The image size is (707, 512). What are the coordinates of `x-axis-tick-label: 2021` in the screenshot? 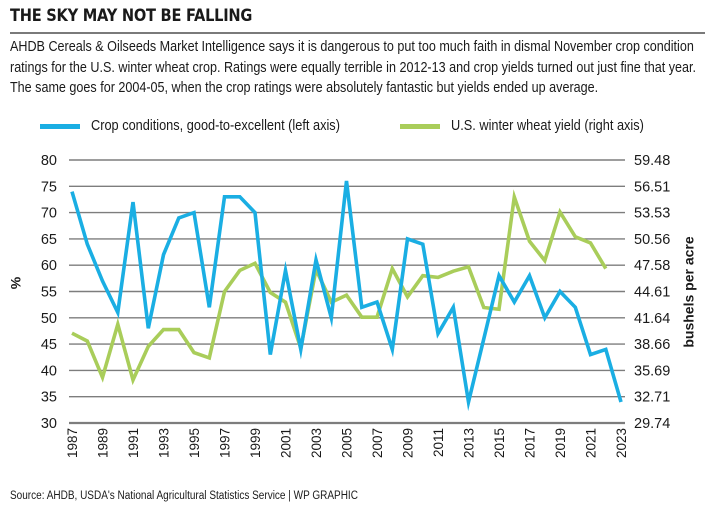 It's located at (591, 443).